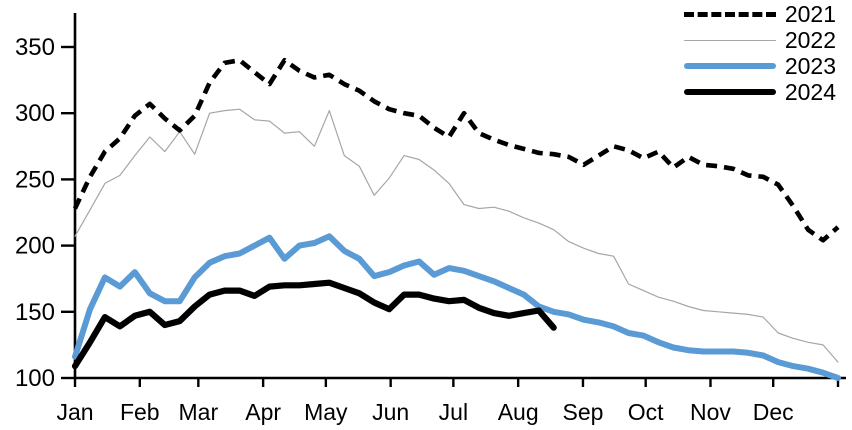  What do you see at coordinates (35, 312) in the screenshot?
I see `y-tick-label: 150` at bounding box center [35, 312].